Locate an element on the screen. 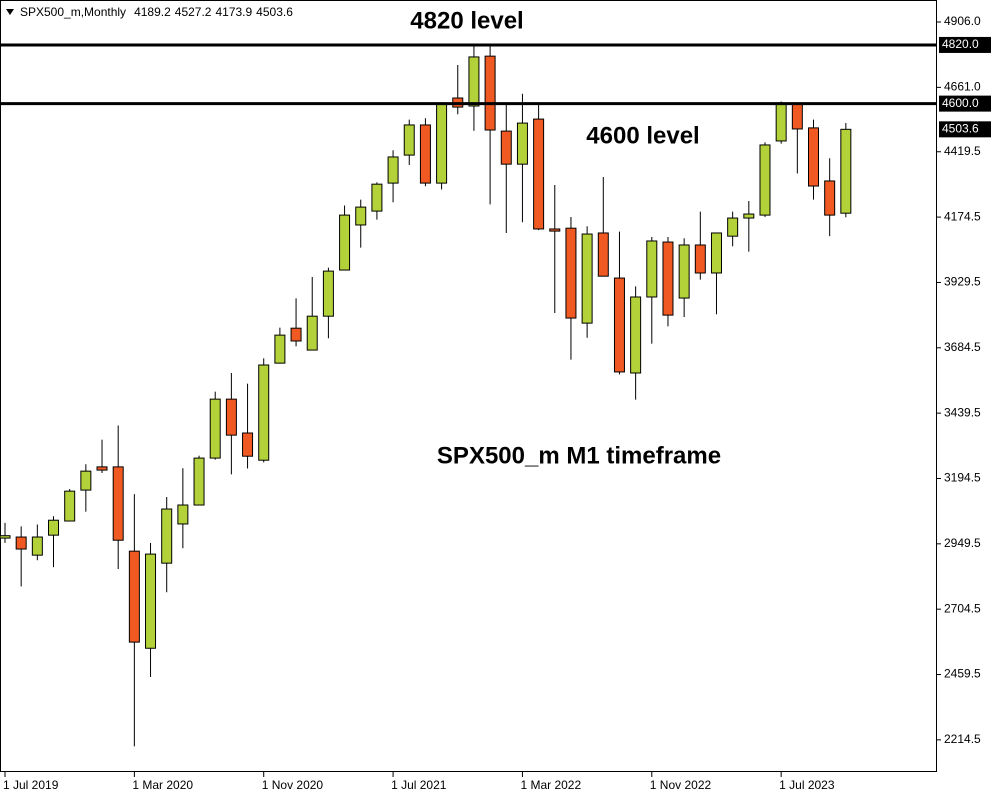  y-tick-label: 2949.5 is located at coordinates (962, 543).